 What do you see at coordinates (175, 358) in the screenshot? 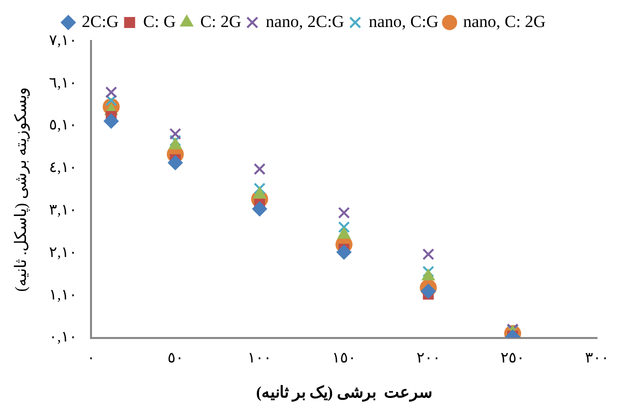
I see `x-tick-label: ٥٠` at bounding box center [175, 358].